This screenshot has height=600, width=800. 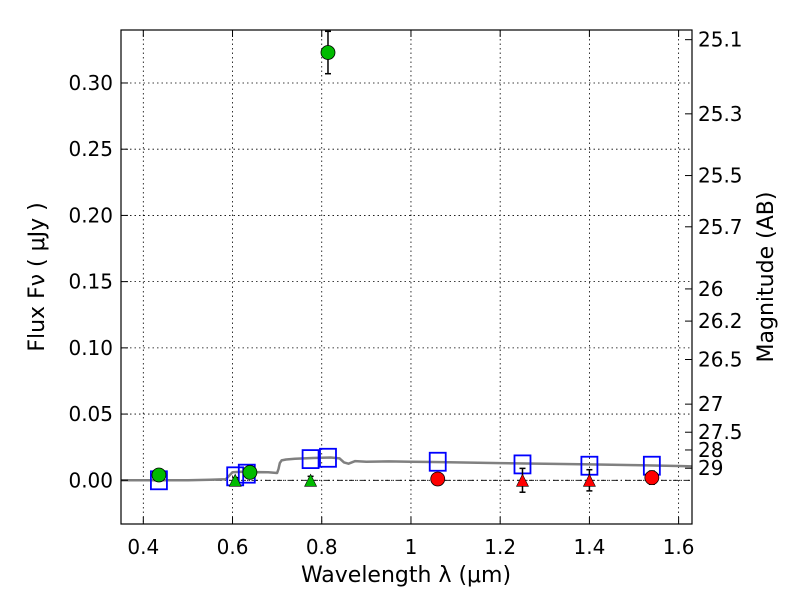 What do you see at coordinates (720, 176) in the screenshot?
I see `y2-tick-label: 25.5` at bounding box center [720, 176].